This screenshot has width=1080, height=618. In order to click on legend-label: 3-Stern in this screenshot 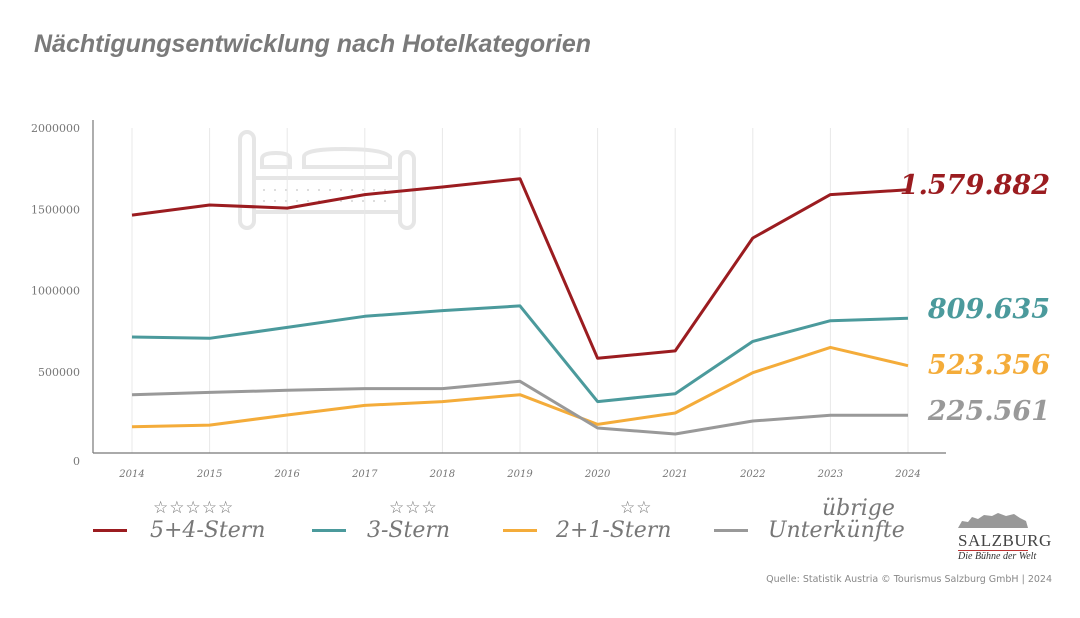, I will do `click(409, 530)`.